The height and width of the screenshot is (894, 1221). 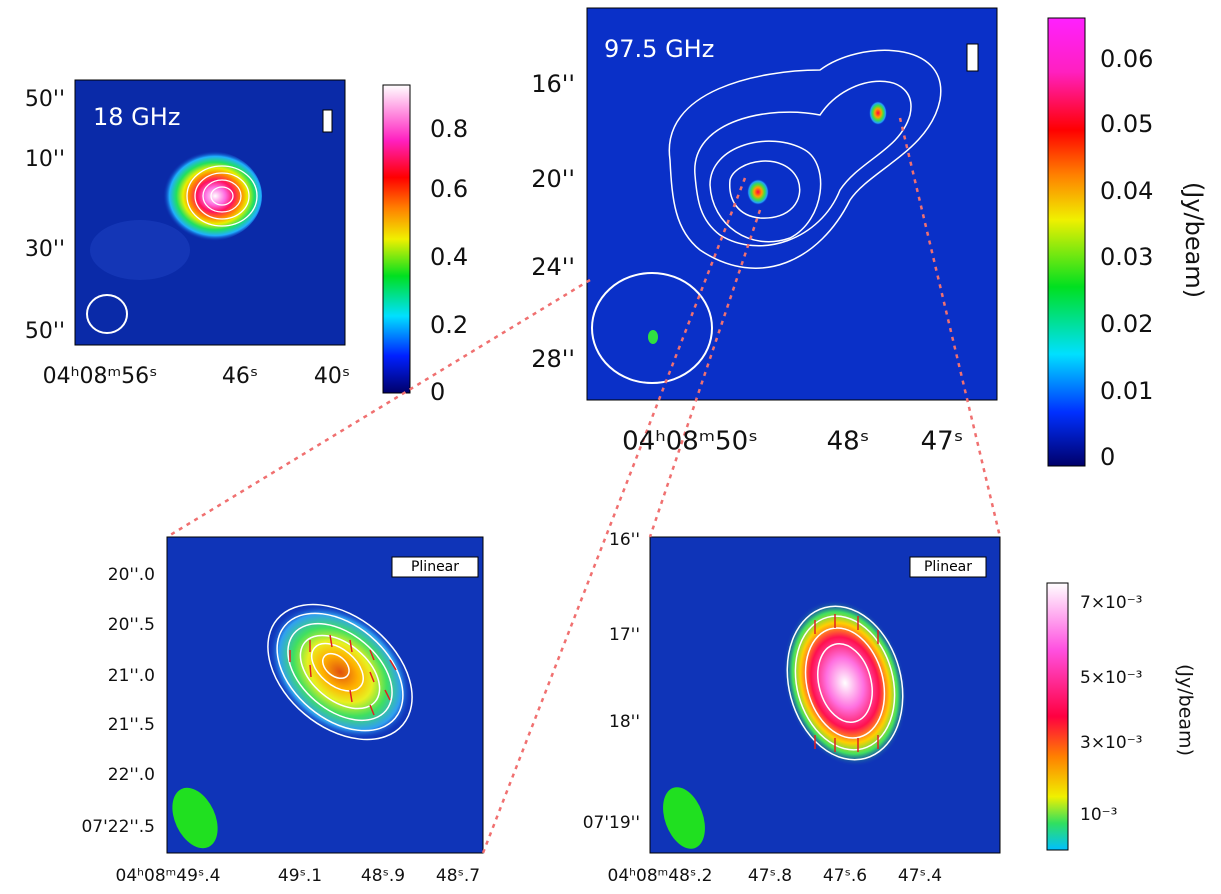 What do you see at coordinates (553, 359) in the screenshot?
I see `y-tick-label: 28''` at bounding box center [553, 359].